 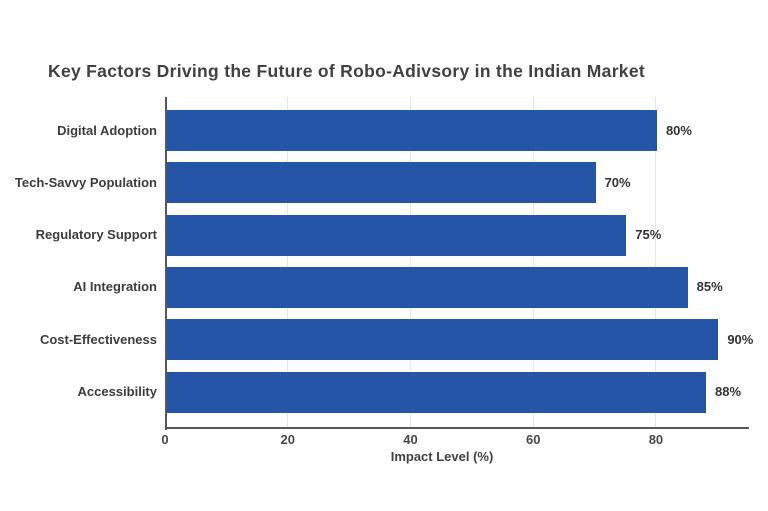 I want to click on x-tick-label-0: 0, so click(x=165, y=439).